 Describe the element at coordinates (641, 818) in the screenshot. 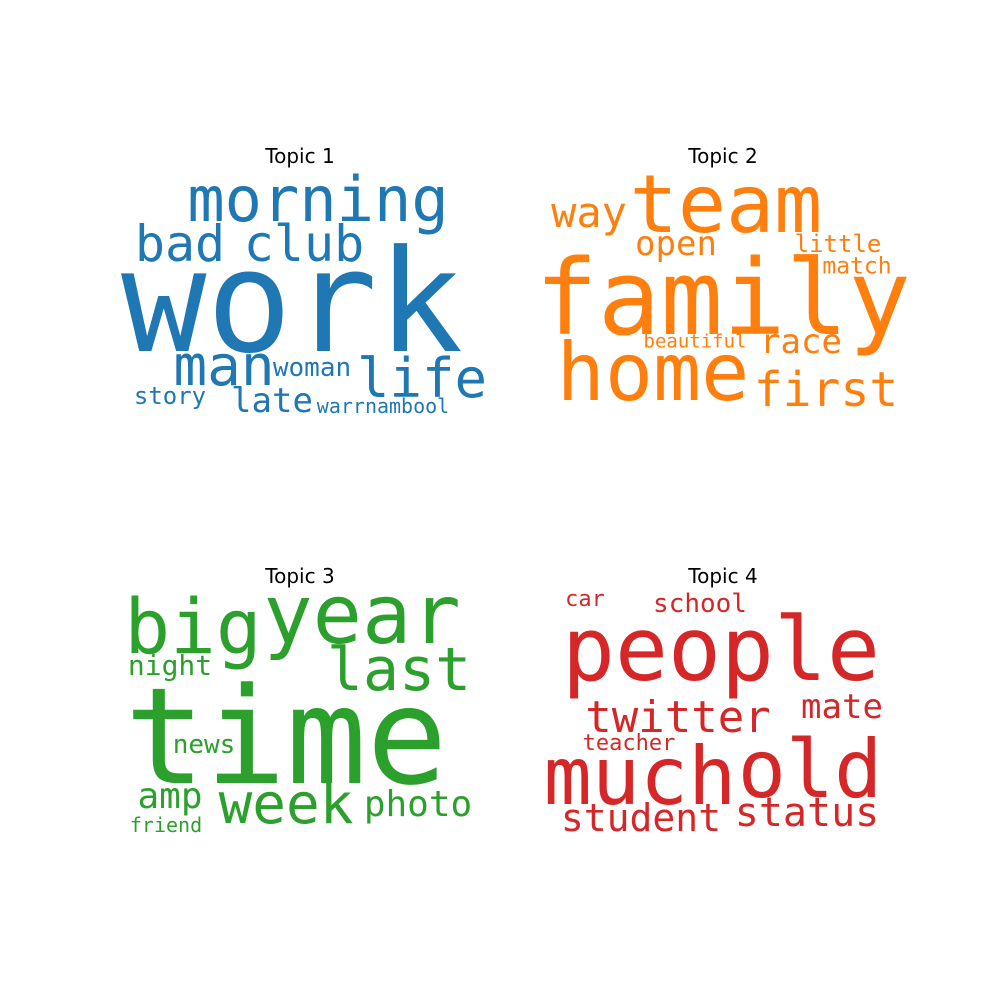

I see `word-student: student` at that location.